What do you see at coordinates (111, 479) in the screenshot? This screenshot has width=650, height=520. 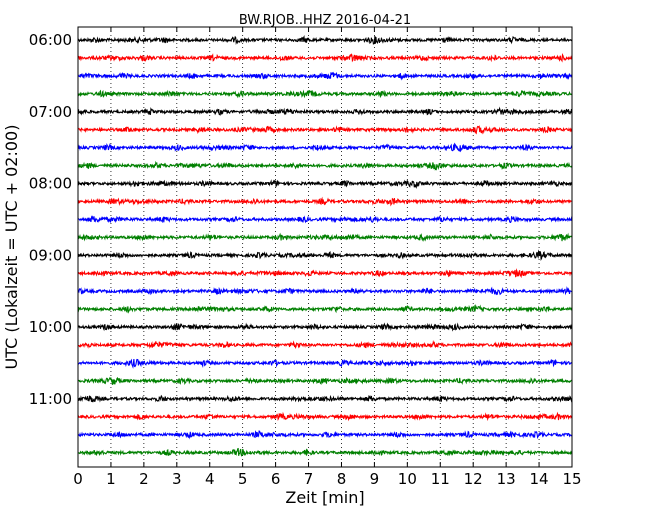 I see `x-tick-label: 1` at bounding box center [111, 479].